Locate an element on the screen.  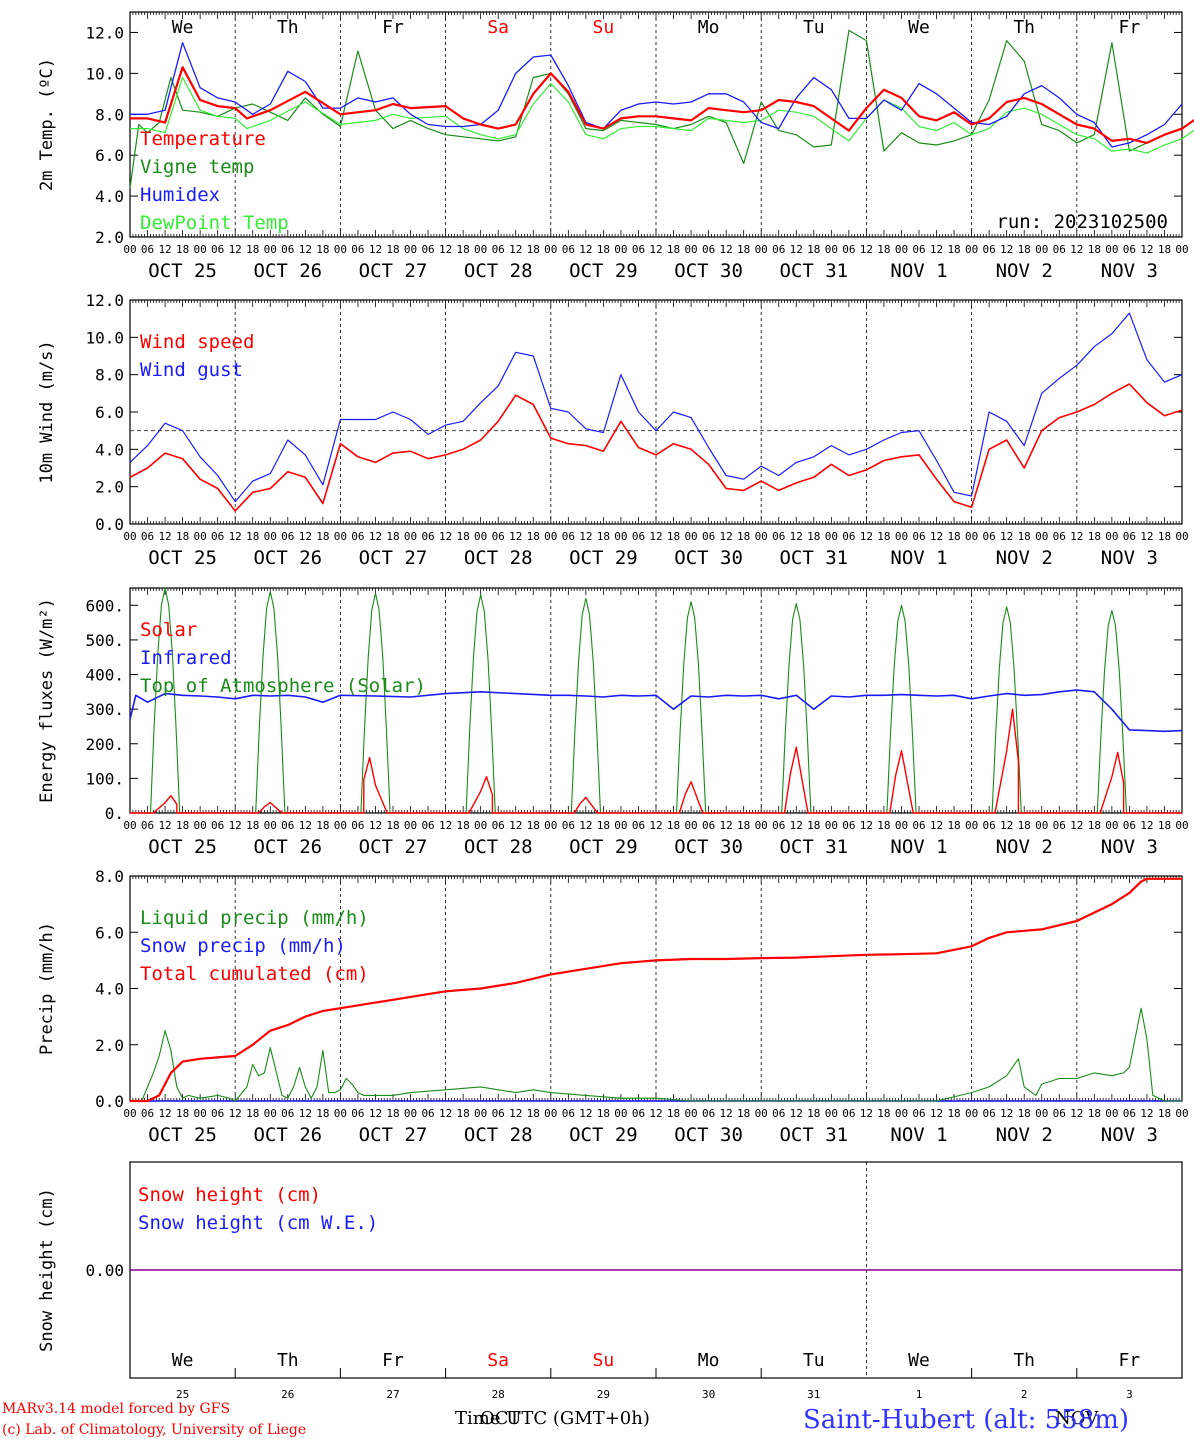
y-tick-label: 0.0 is located at coordinates (109, 524).